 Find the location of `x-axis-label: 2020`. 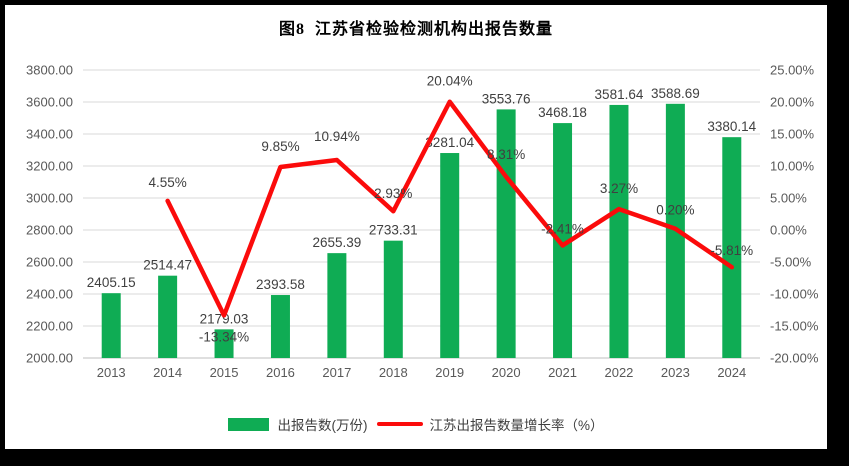

x-axis-label: 2020 is located at coordinates (506, 372).